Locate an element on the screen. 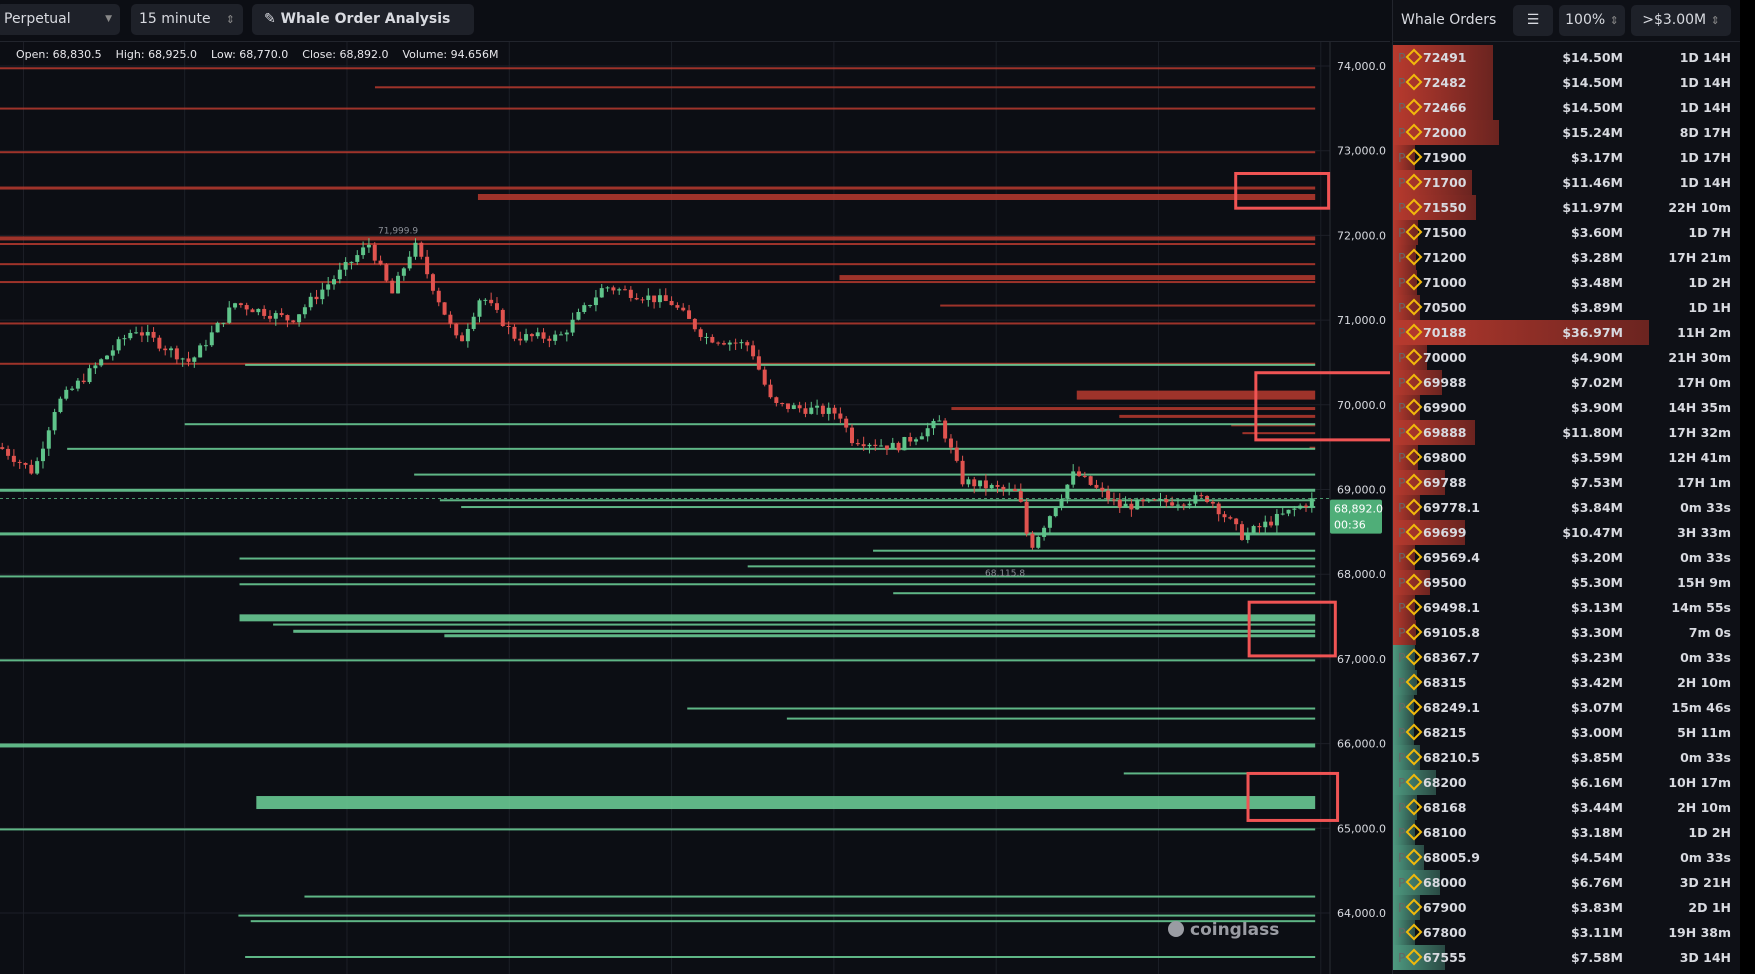  sliders-icon: ☰ is located at coordinates (1533, 20).